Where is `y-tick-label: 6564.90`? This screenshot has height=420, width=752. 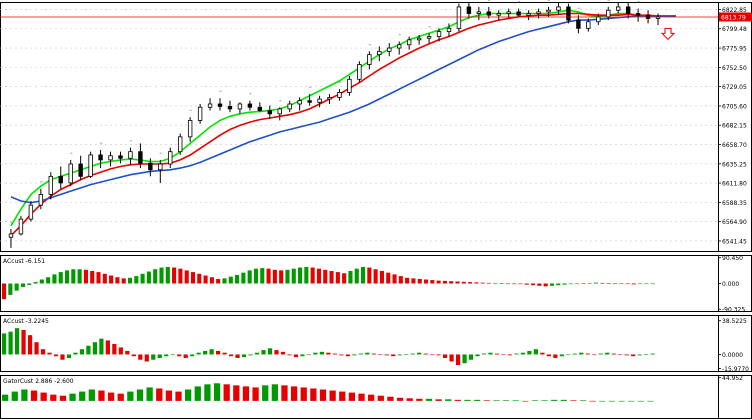
y-tick-label: 6564.90 is located at coordinates (734, 222).